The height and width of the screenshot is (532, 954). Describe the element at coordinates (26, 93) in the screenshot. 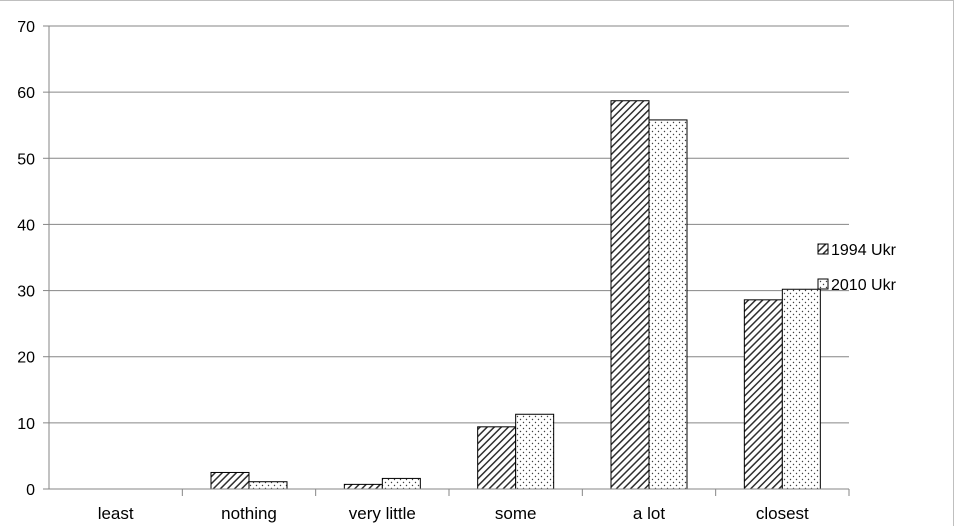

I see `y-tick-label: 60` at that location.